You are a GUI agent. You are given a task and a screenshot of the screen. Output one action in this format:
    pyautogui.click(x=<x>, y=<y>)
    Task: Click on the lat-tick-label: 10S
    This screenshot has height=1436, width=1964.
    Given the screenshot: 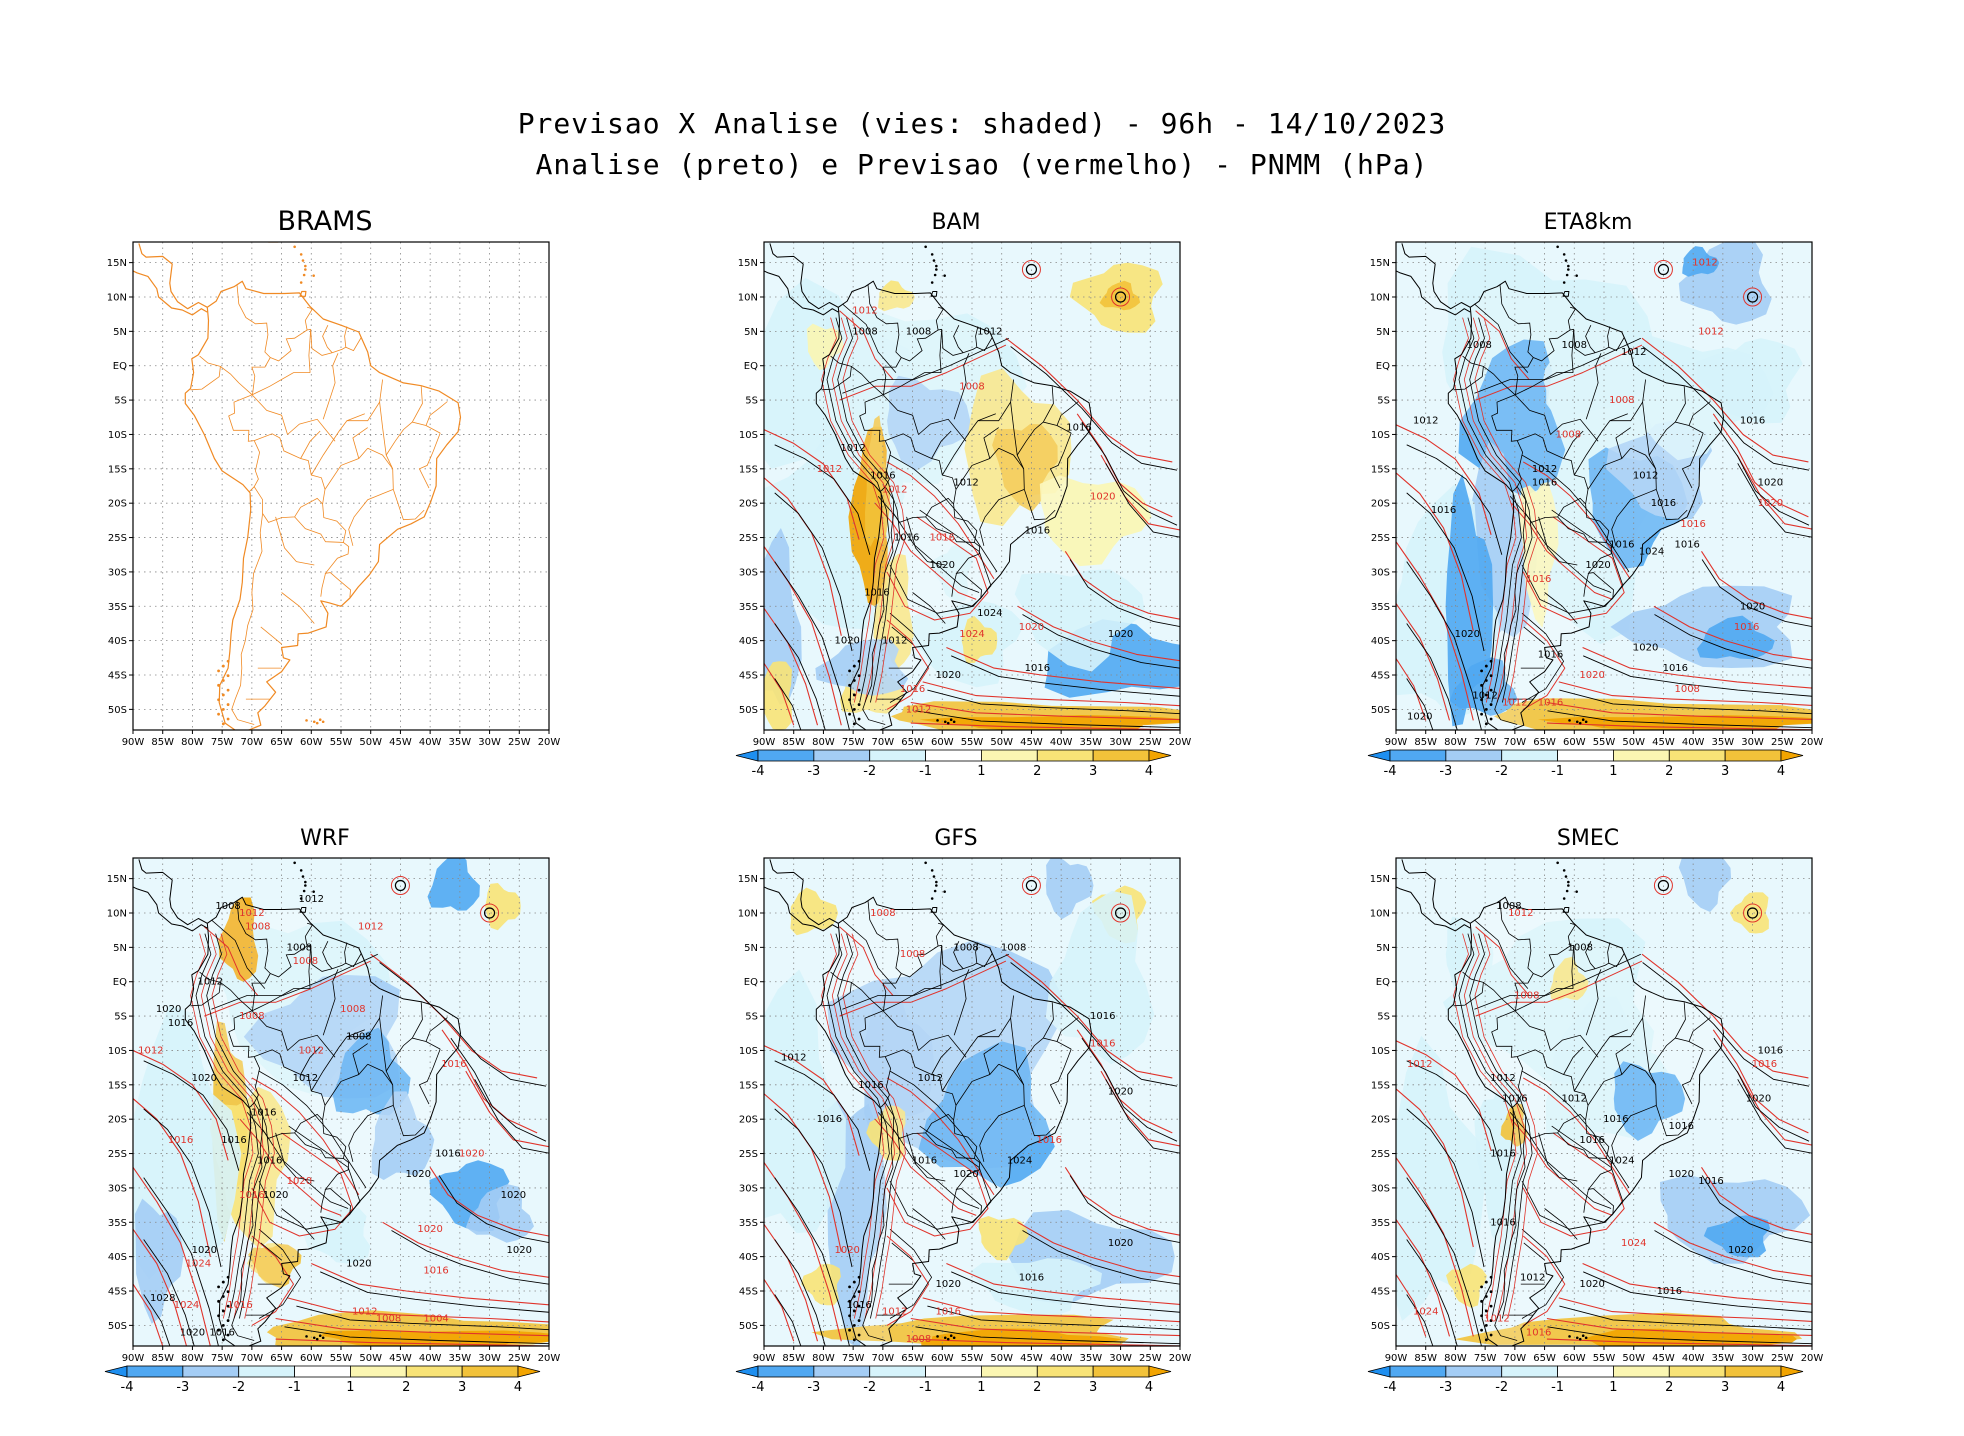 What is the action you would take?
    pyautogui.click(x=1380, y=435)
    